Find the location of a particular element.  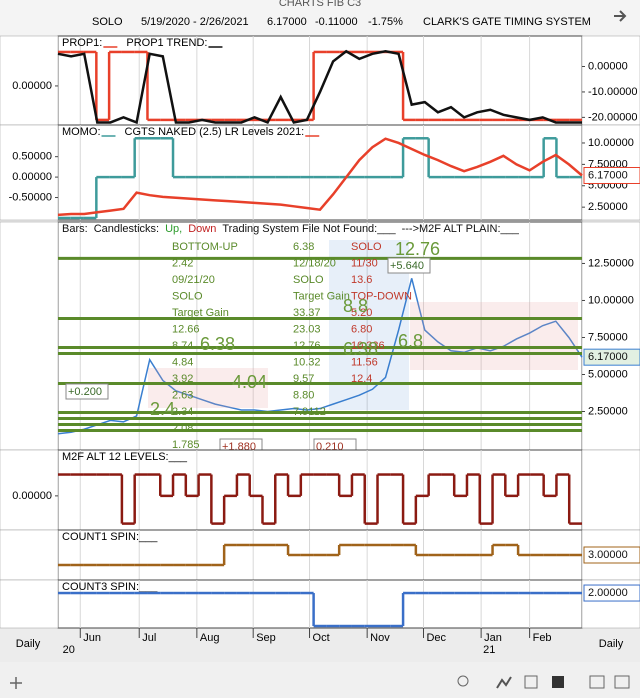

level-label: 8.8 is located at coordinates (355, 306).